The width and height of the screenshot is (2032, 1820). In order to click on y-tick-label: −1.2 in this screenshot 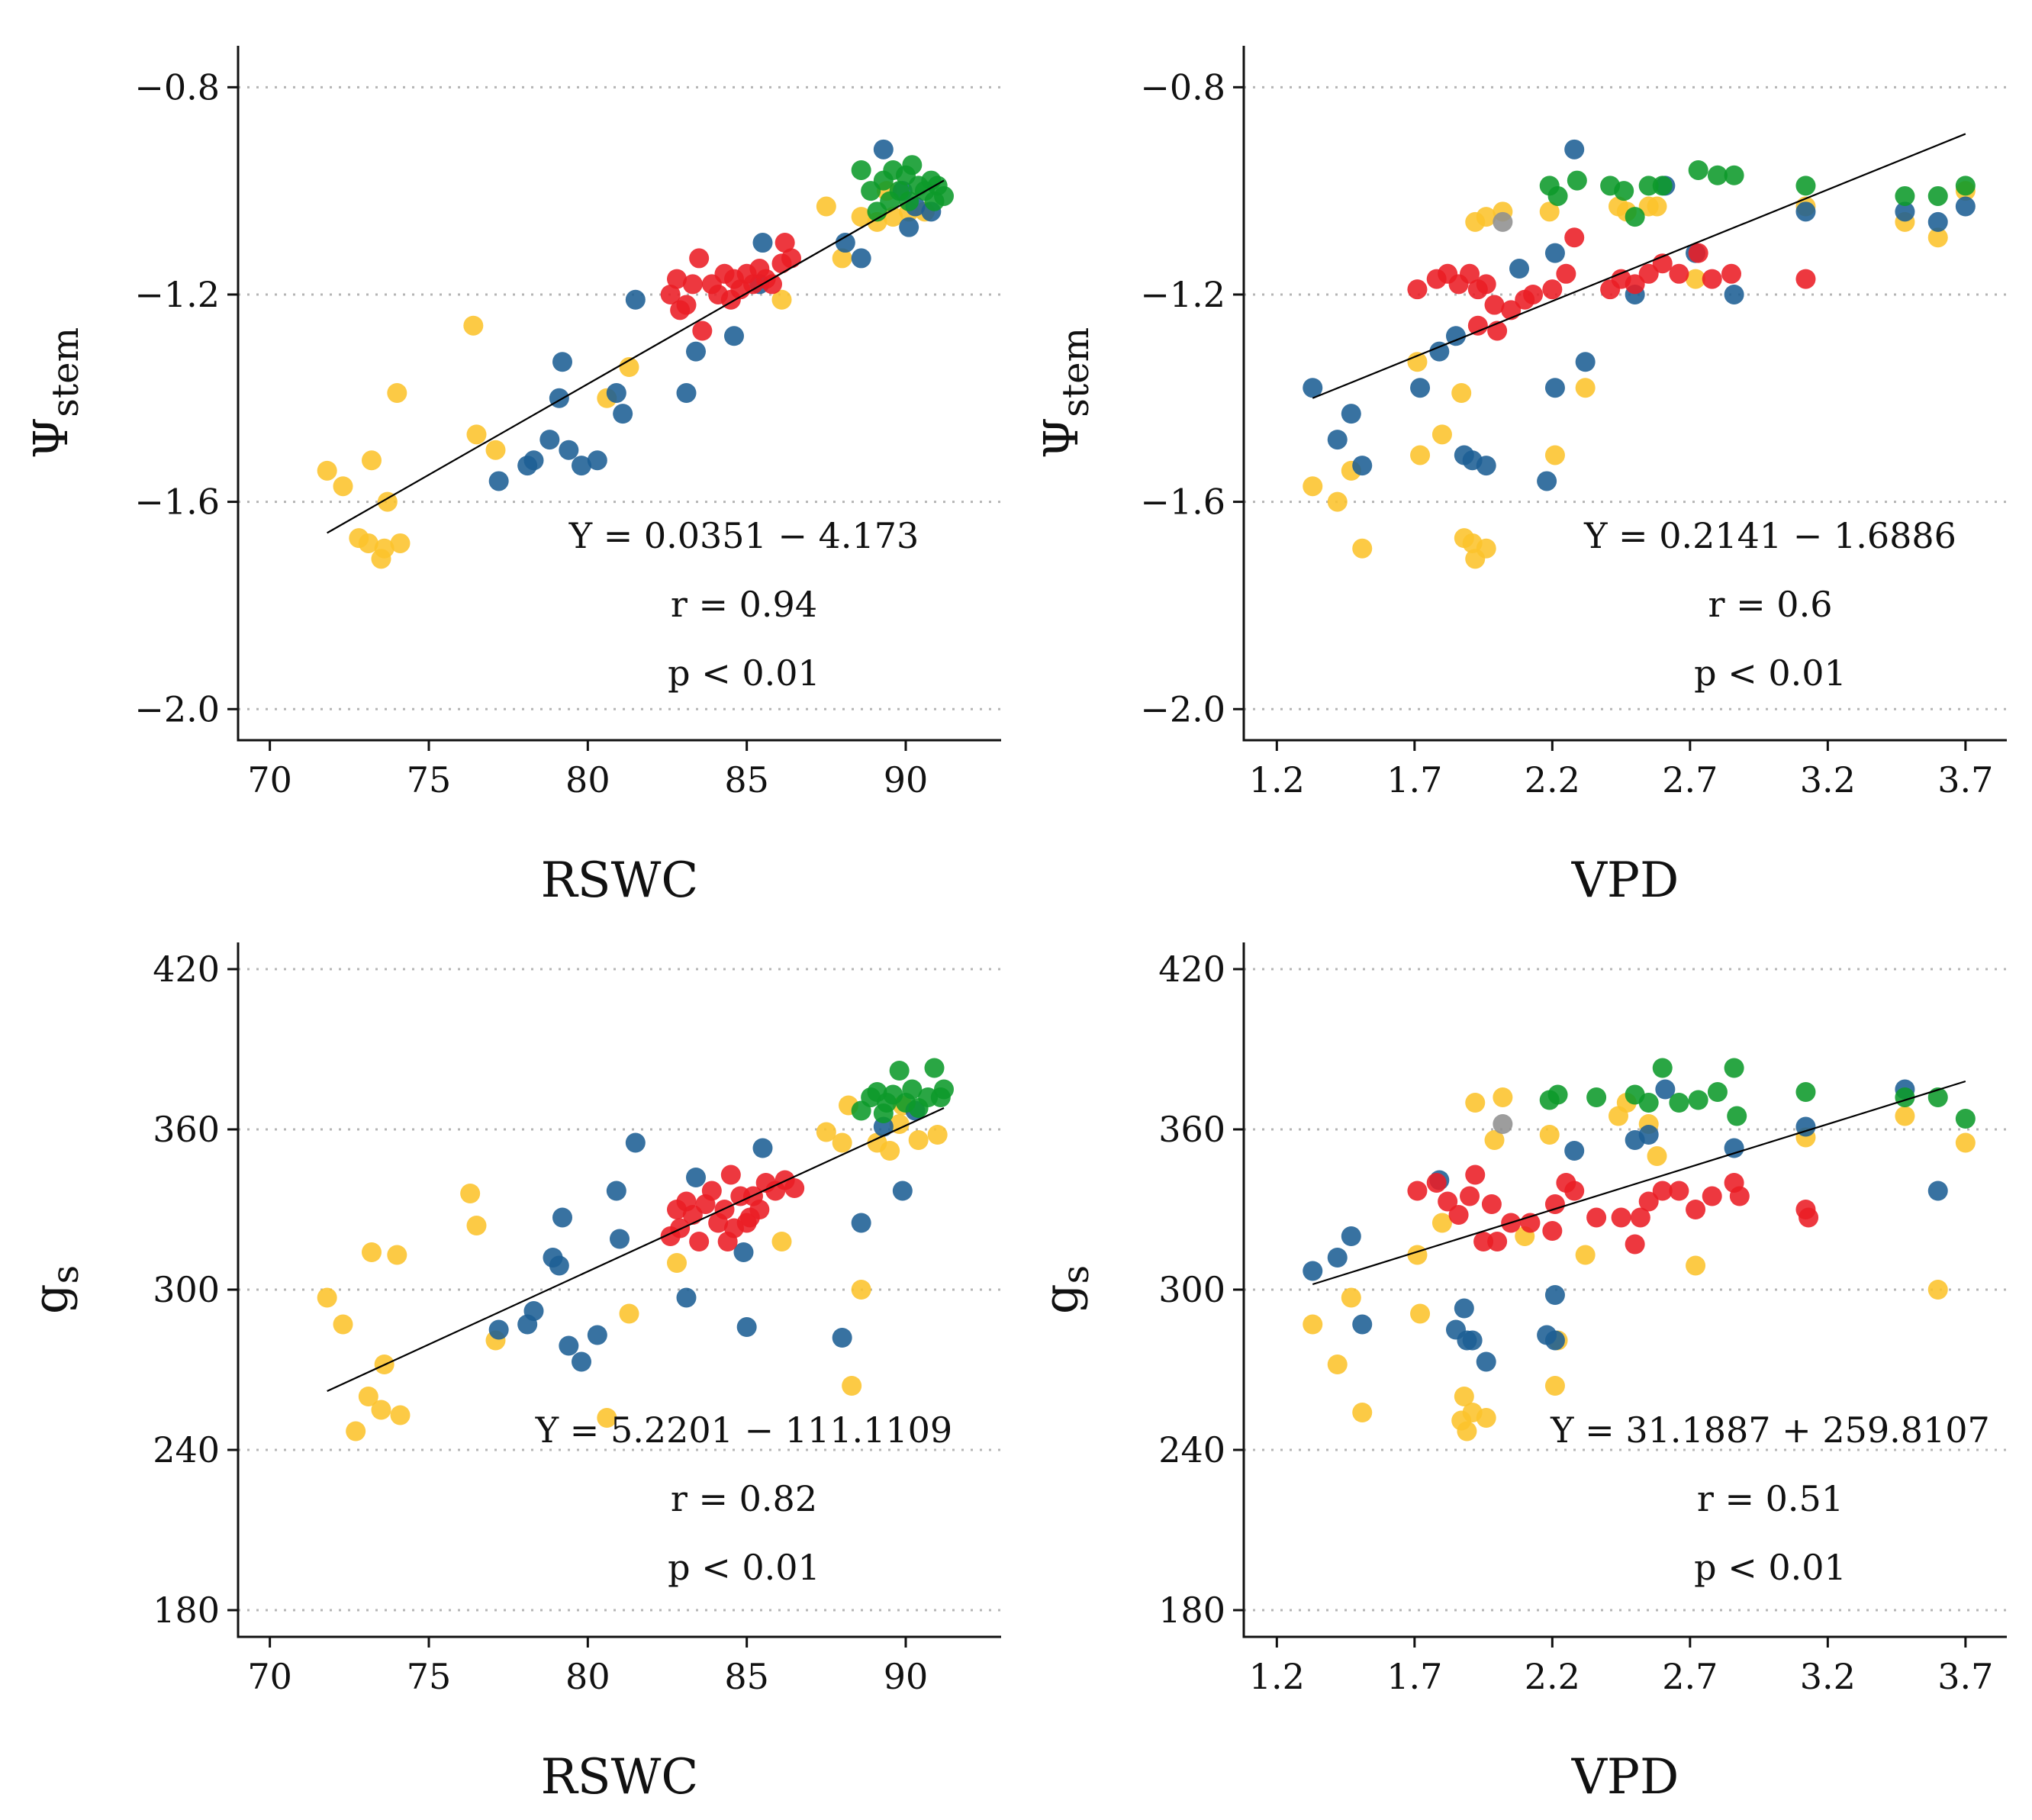, I will do `click(1182, 294)`.